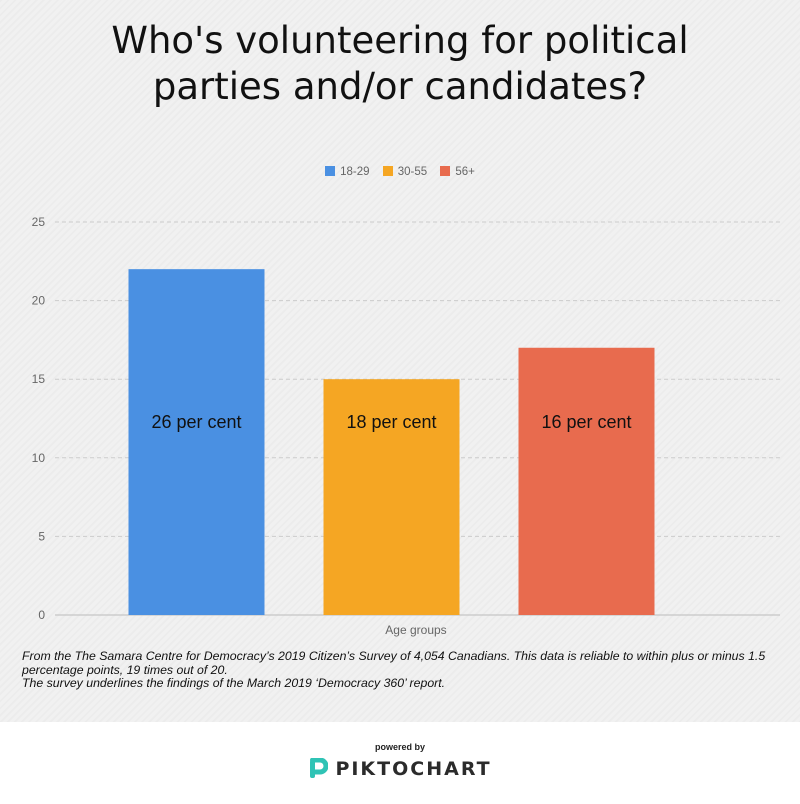 Image resolution: width=800 pixels, height=804 pixels. I want to click on bar-56-plus, so click(586, 481).